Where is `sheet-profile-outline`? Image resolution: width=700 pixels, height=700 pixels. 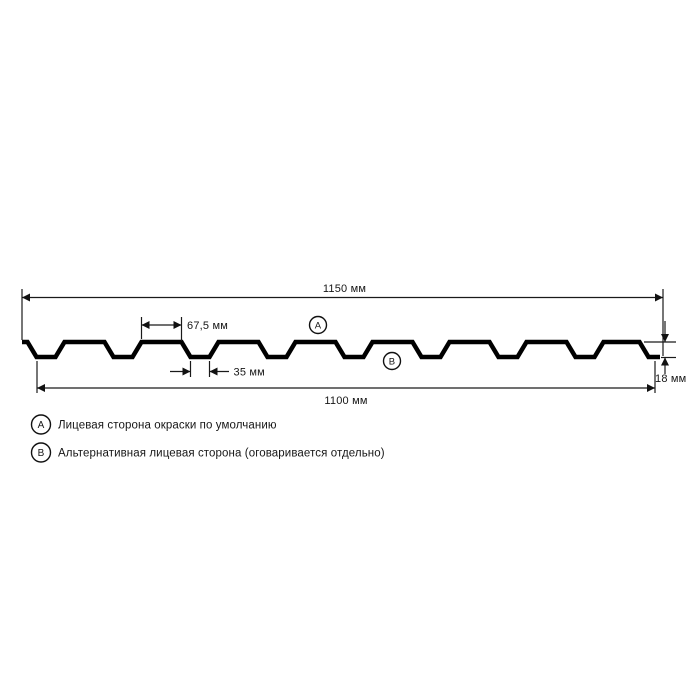 sheet-profile-outline is located at coordinates (341, 349).